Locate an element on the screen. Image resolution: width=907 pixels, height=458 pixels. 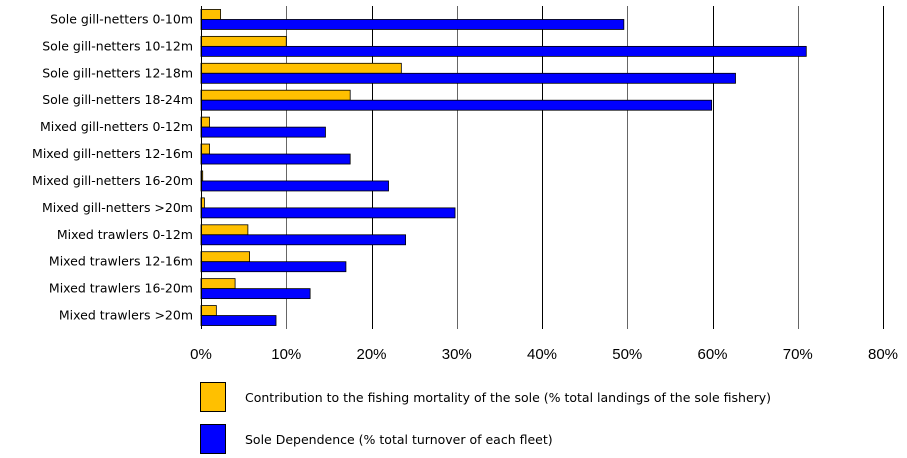
x-tick-label: 10% is located at coordinates (286, 353).